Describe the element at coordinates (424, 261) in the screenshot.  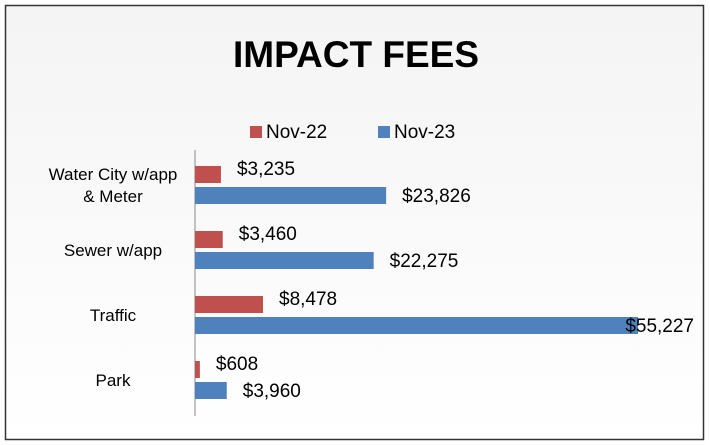
I see `value-label: $22,275` at that location.